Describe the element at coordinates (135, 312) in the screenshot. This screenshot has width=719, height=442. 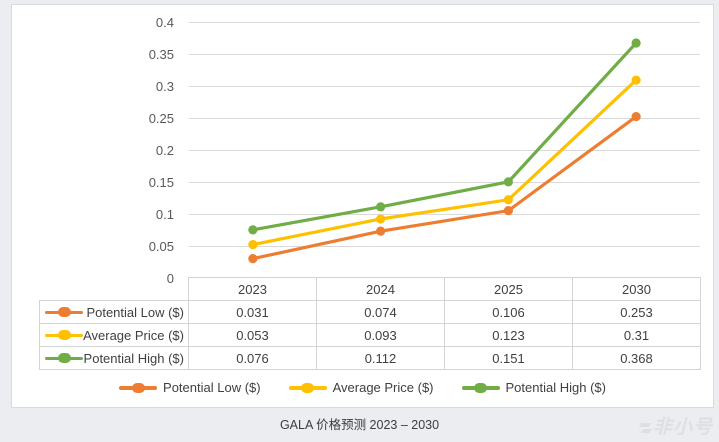
I see `series-name-label: Potential Low ($)` at that location.